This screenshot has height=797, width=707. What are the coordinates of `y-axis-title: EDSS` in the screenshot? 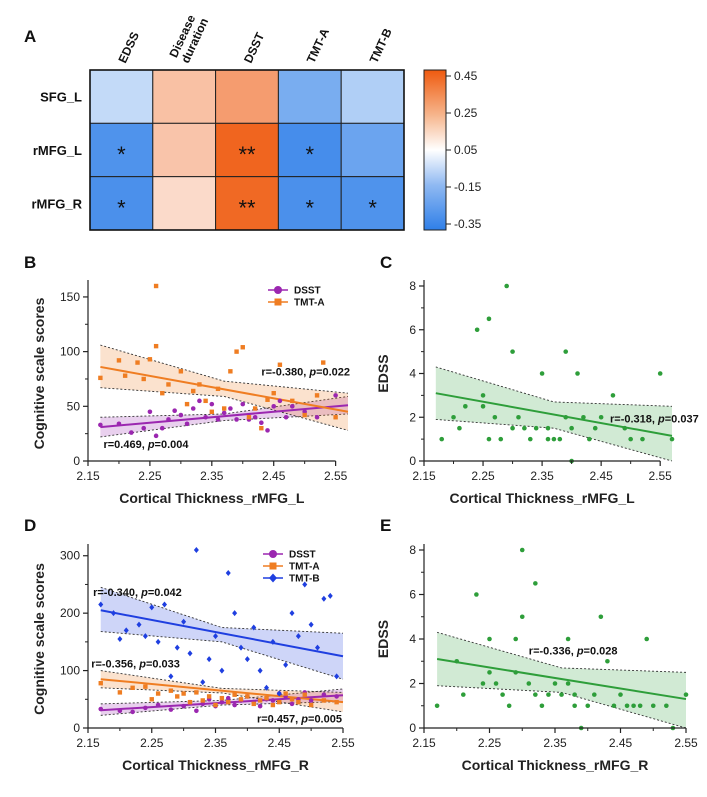 It's located at (383, 373).